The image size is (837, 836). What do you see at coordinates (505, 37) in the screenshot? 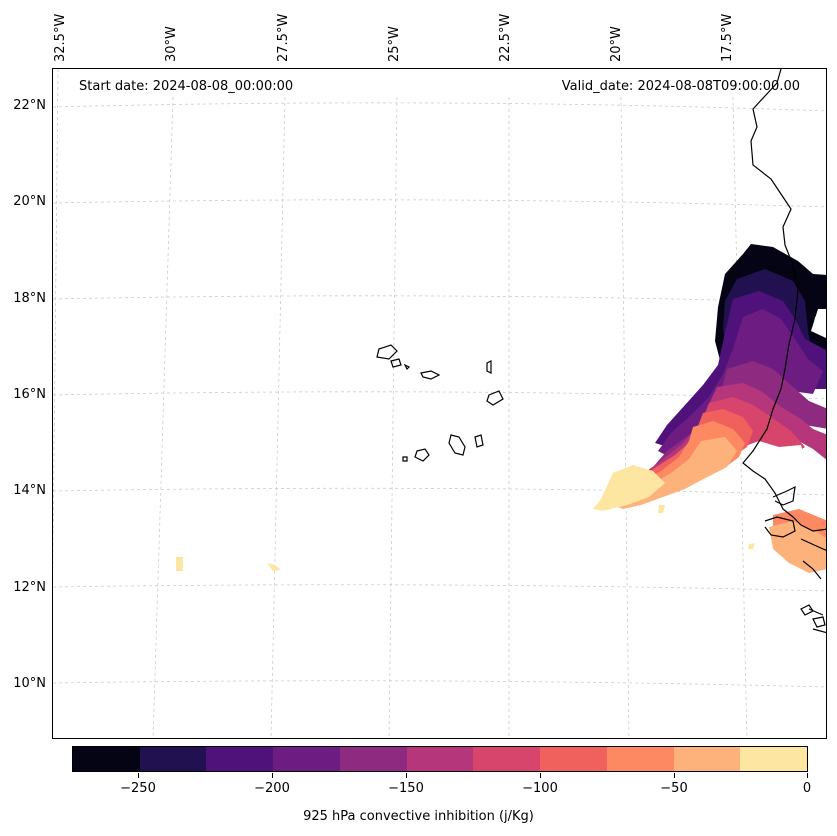
I see `lon-label-22-5w: 22.5°W` at bounding box center [505, 37].